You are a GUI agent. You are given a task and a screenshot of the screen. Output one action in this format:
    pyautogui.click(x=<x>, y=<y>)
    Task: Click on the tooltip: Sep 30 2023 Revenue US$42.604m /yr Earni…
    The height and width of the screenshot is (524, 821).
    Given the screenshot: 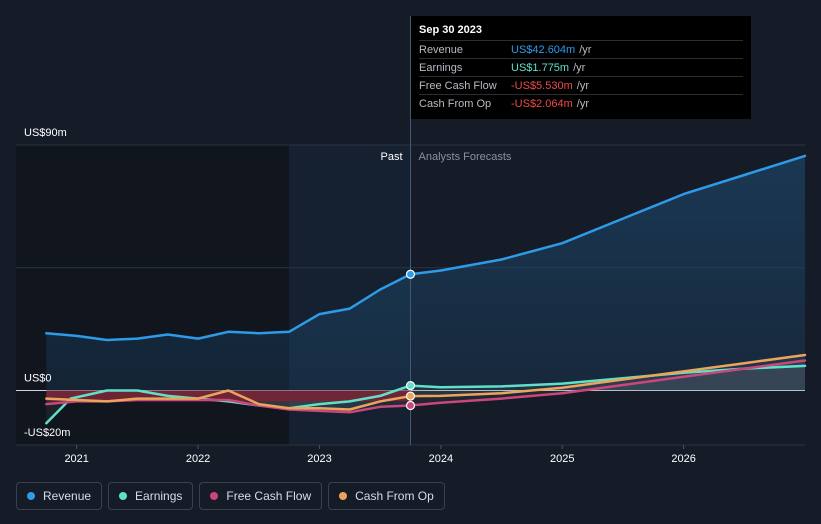 What is the action you would take?
    pyautogui.click(x=581, y=67)
    